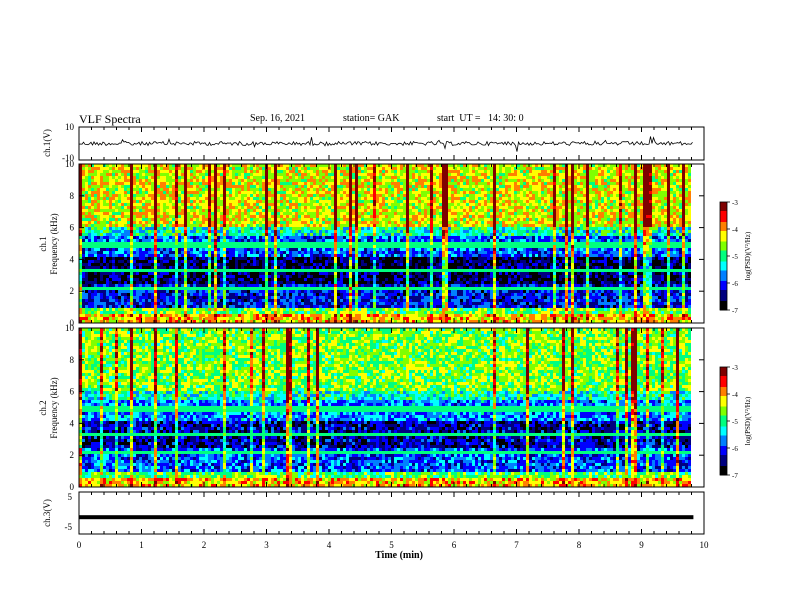 The width and height of the screenshot is (792, 612). What do you see at coordinates (391, 513) in the screenshot?
I see `ch3-waveform-frame` at bounding box center [391, 513].